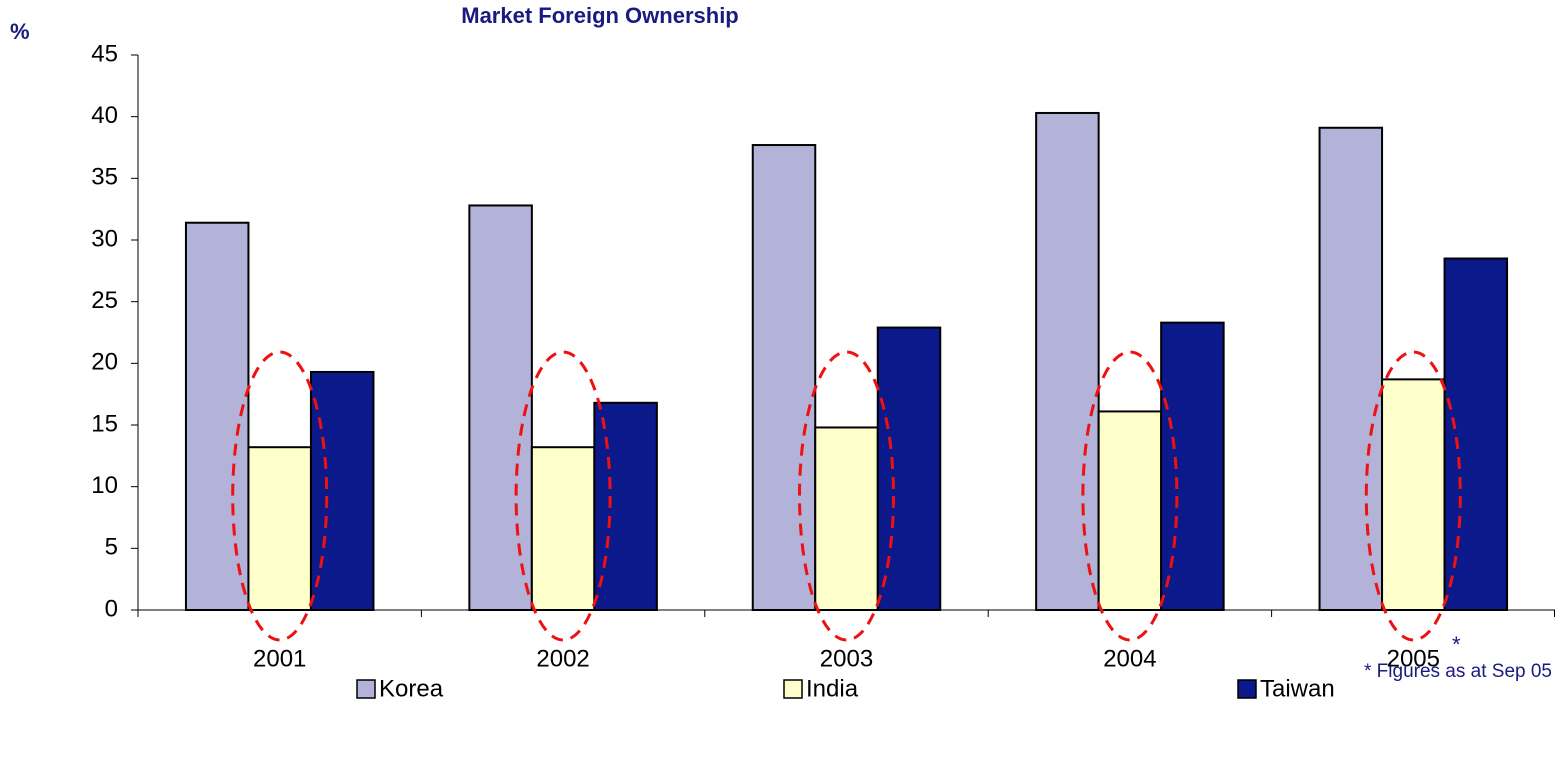  Describe the element at coordinates (20, 31) in the screenshot. I see `y-axis-label: %` at that location.